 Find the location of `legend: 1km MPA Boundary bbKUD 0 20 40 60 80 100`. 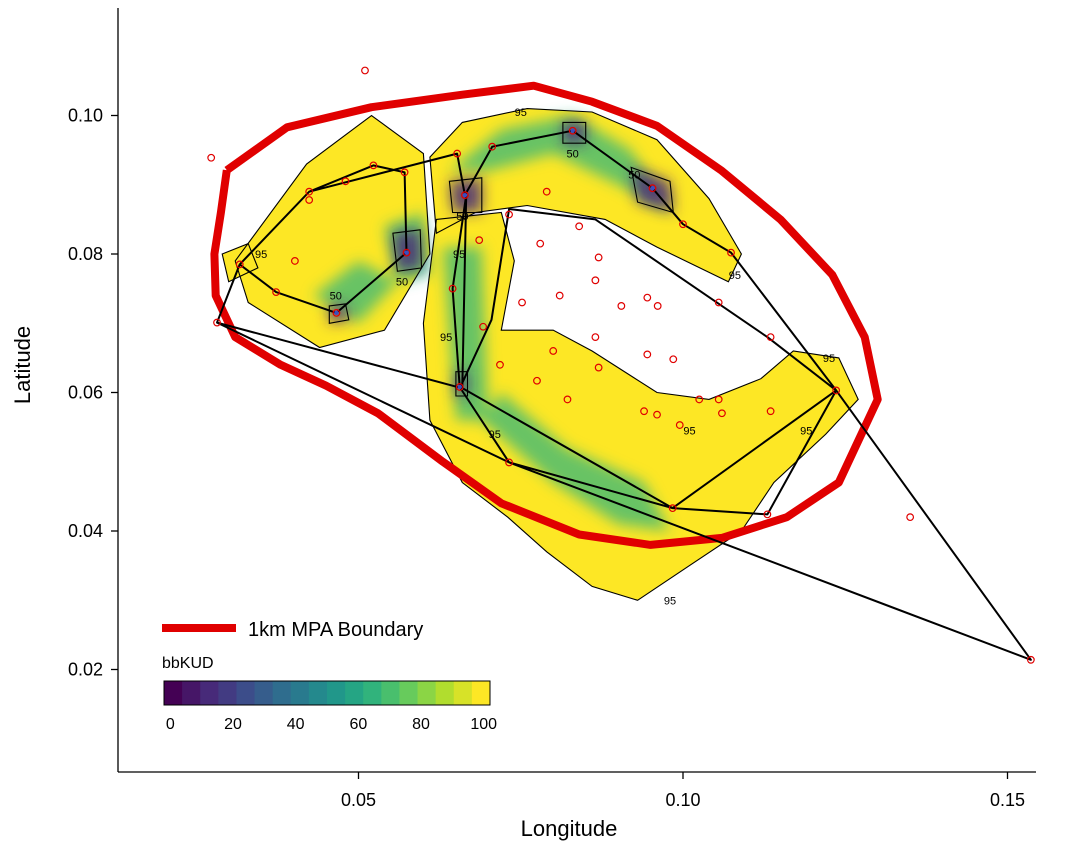

legend: 1km MPA Boundary bbKUD 0 20 40 60 80 100 is located at coordinates (329, 676).